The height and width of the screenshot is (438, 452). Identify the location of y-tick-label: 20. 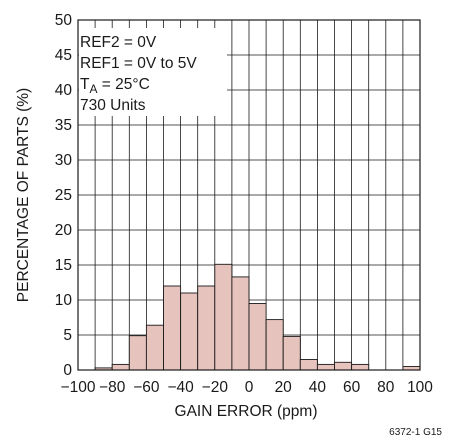
(64, 230).